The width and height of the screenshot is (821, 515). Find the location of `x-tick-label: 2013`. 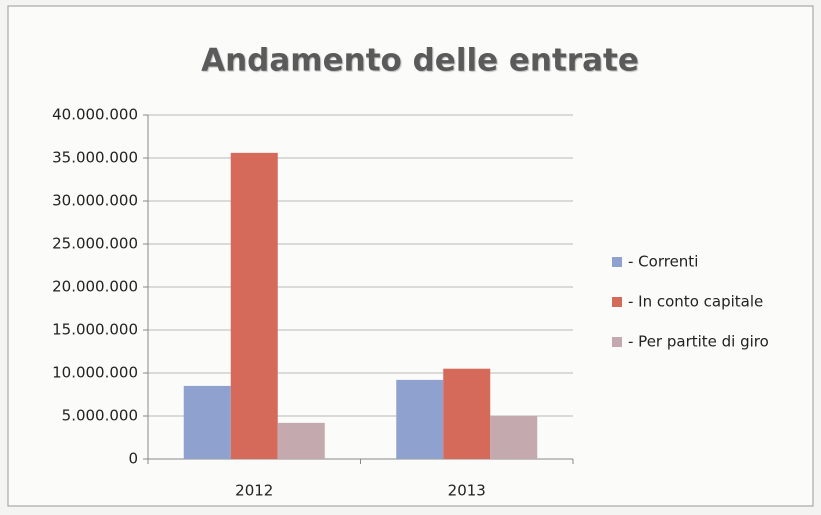

x-tick-label: 2013 is located at coordinates (467, 491).